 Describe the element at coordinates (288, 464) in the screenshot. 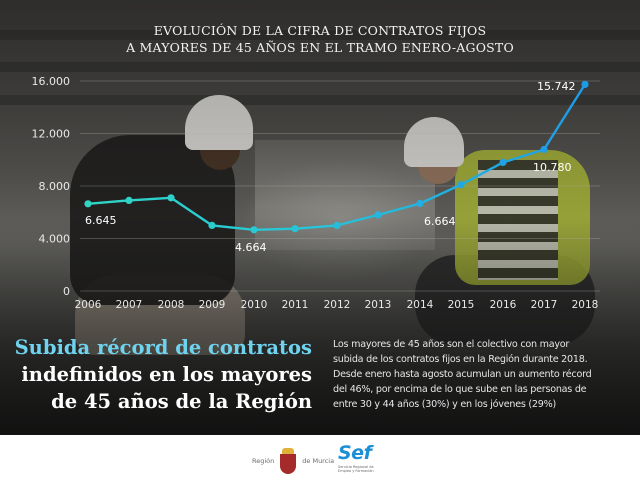

I see `shield-icon` at that location.